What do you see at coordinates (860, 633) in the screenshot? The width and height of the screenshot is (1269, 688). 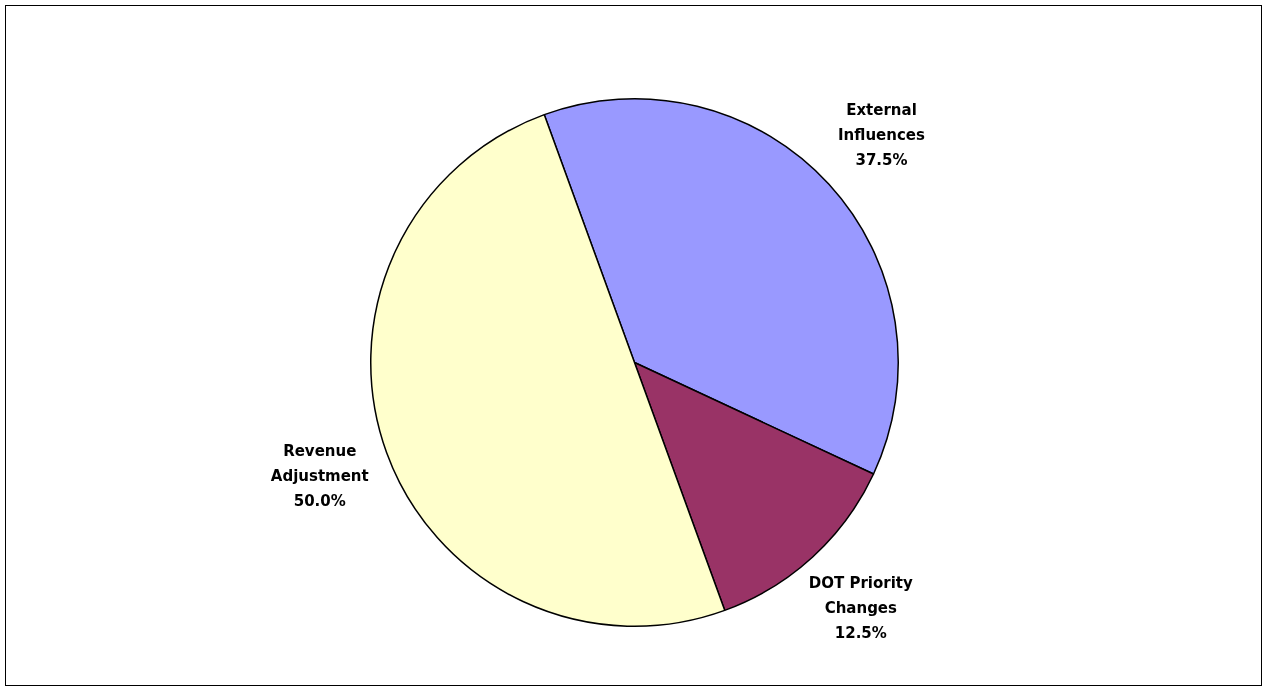 I see `data-label: 12.5%` at bounding box center [860, 633].